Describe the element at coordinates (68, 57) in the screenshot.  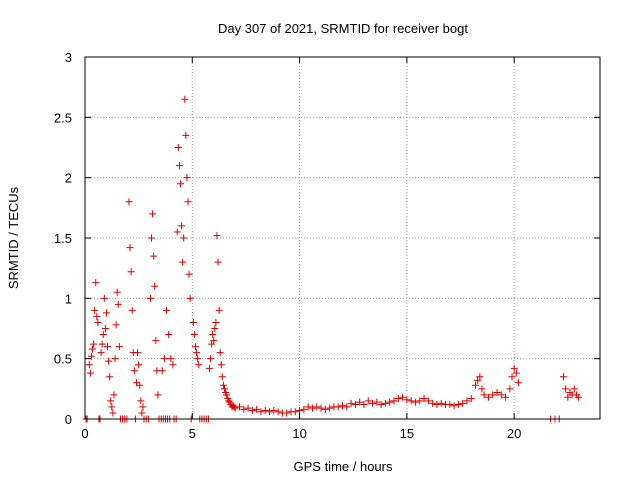
I see `y-tick-label: 3` at that location.